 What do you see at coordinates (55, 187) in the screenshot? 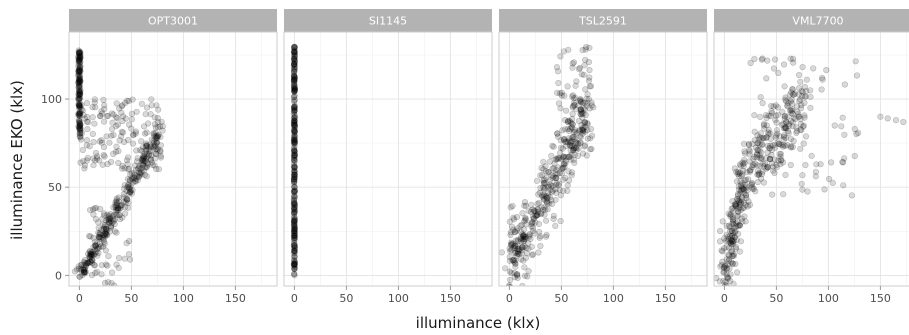
I see `y-tick-label: 50` at bounding box center [55, 187].